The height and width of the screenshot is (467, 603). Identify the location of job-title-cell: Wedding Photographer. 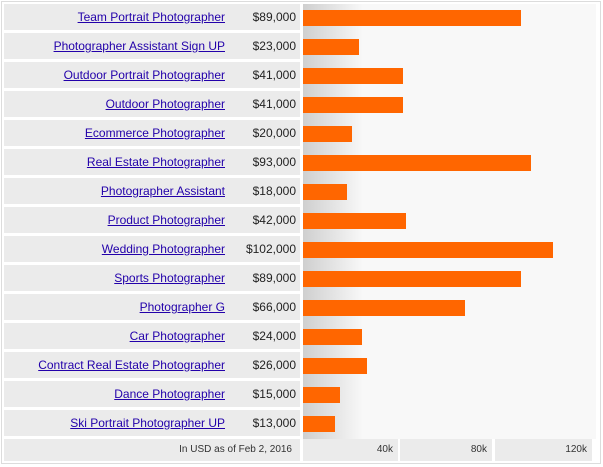
(118, 249).